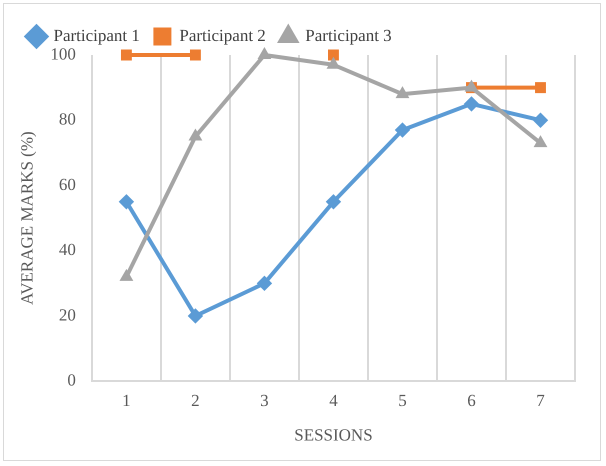  Describe the element at coordinates (67, 314) in the screenshot. I see `y-tick-label: 20` at that location.